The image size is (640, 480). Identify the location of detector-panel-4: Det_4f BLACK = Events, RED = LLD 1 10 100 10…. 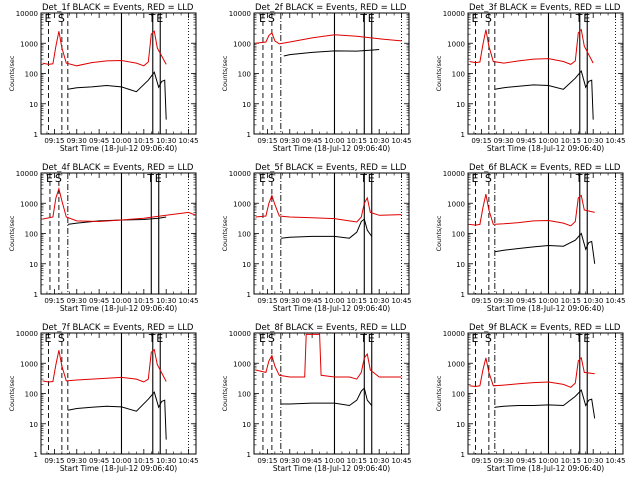
(103, 238).